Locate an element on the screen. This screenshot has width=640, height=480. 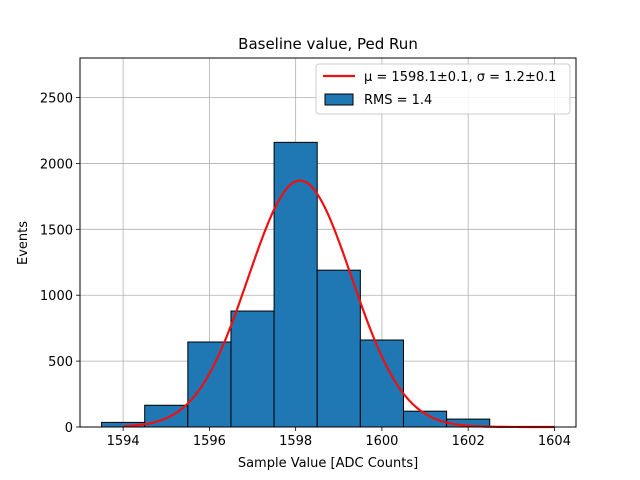
legend-histogram-label: RMS = 1.4 is located at coordinates (398, 100).